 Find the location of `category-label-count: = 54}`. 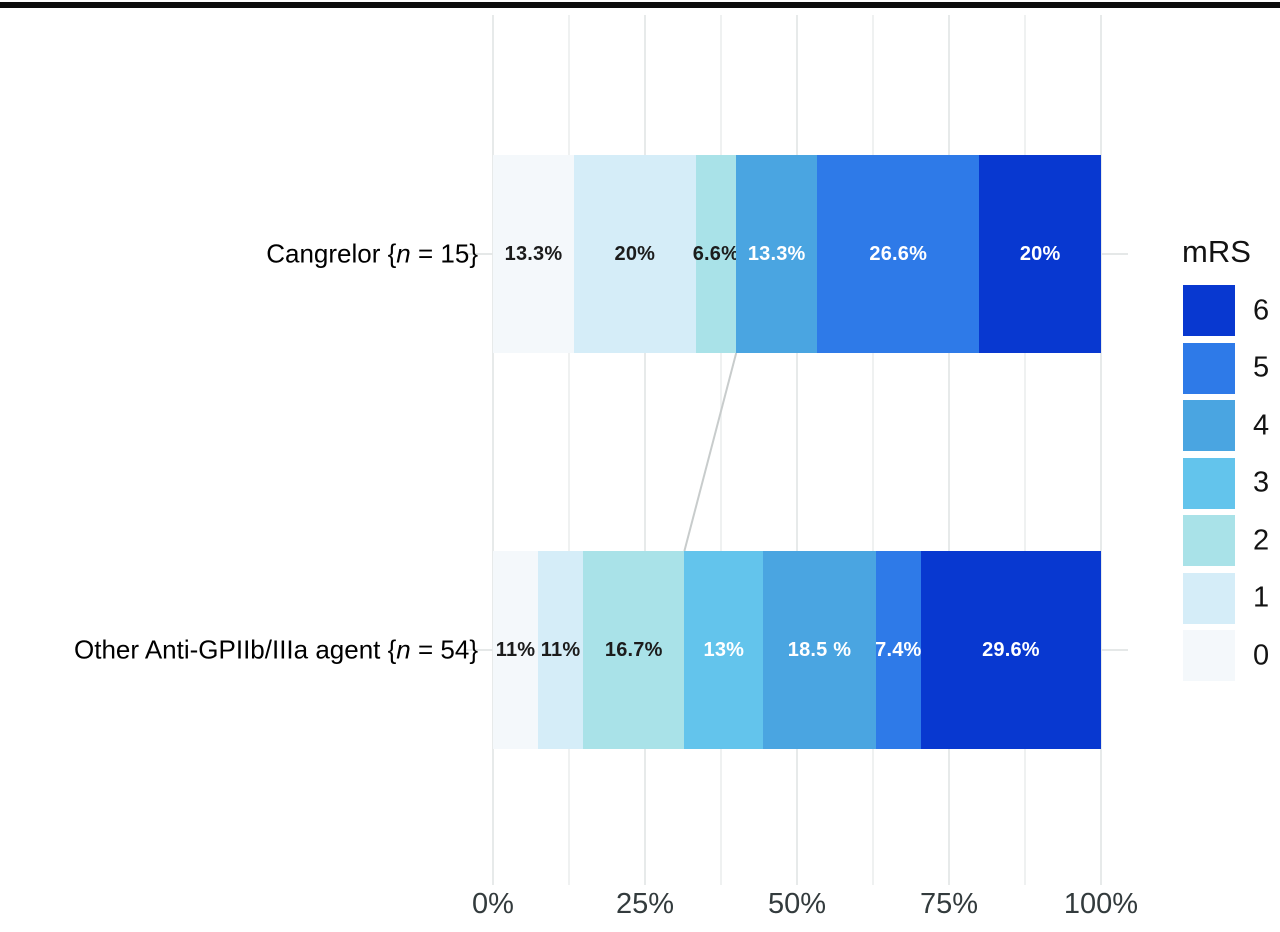

category-label-count: = 54} is located at coordinates (444, 649).